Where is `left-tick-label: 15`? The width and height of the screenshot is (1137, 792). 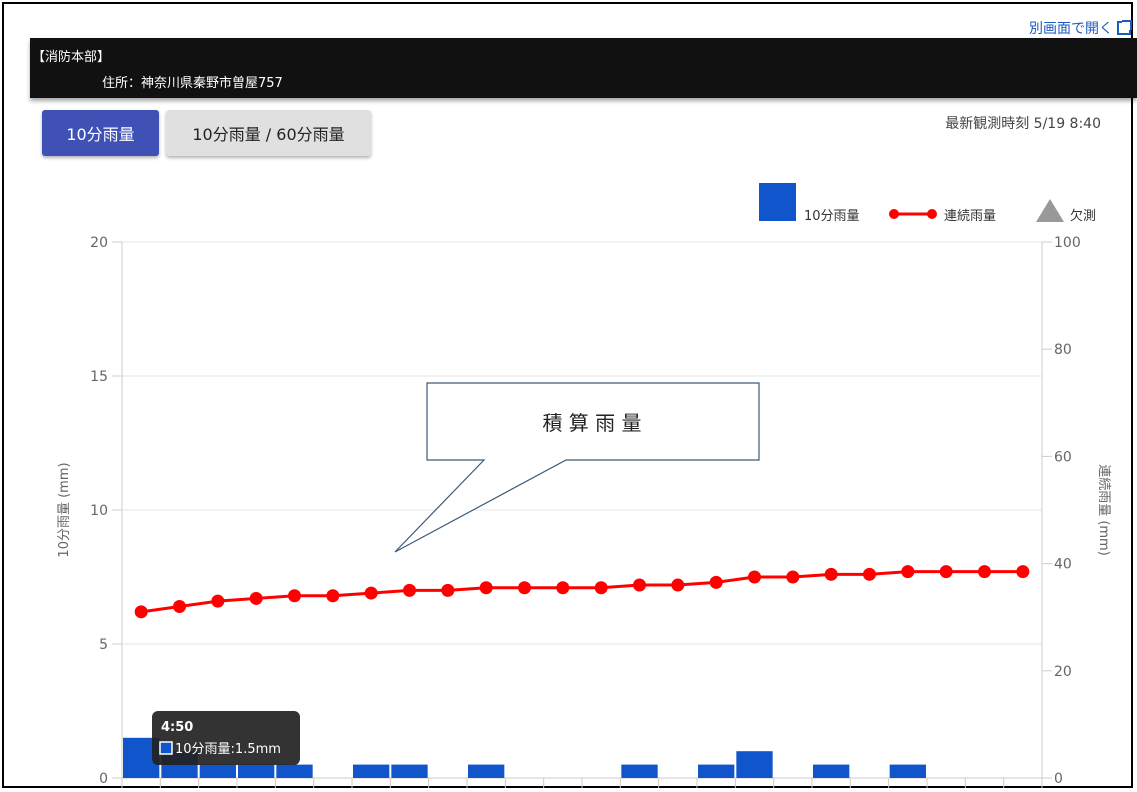
left-tick-label: 15 is located at coordinates (99, 377).